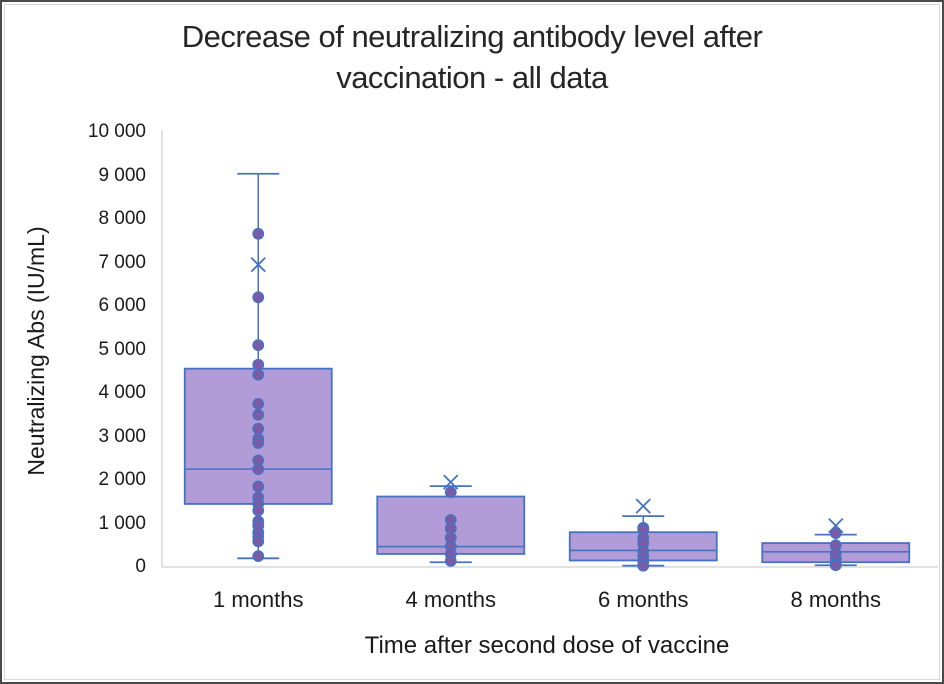  I want to click on mean-marker-8-months, so click(836, 526).